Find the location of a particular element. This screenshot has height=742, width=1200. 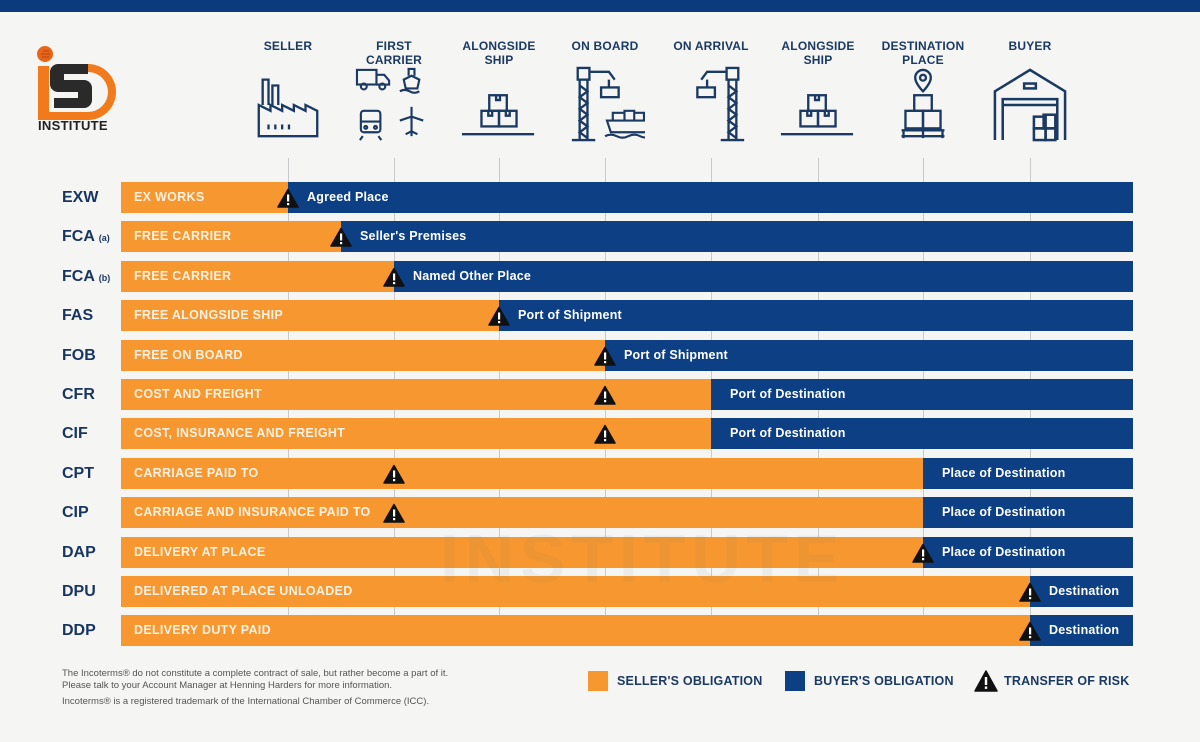

incoterm-code-text: DPU is located at coordinates (79, 591).